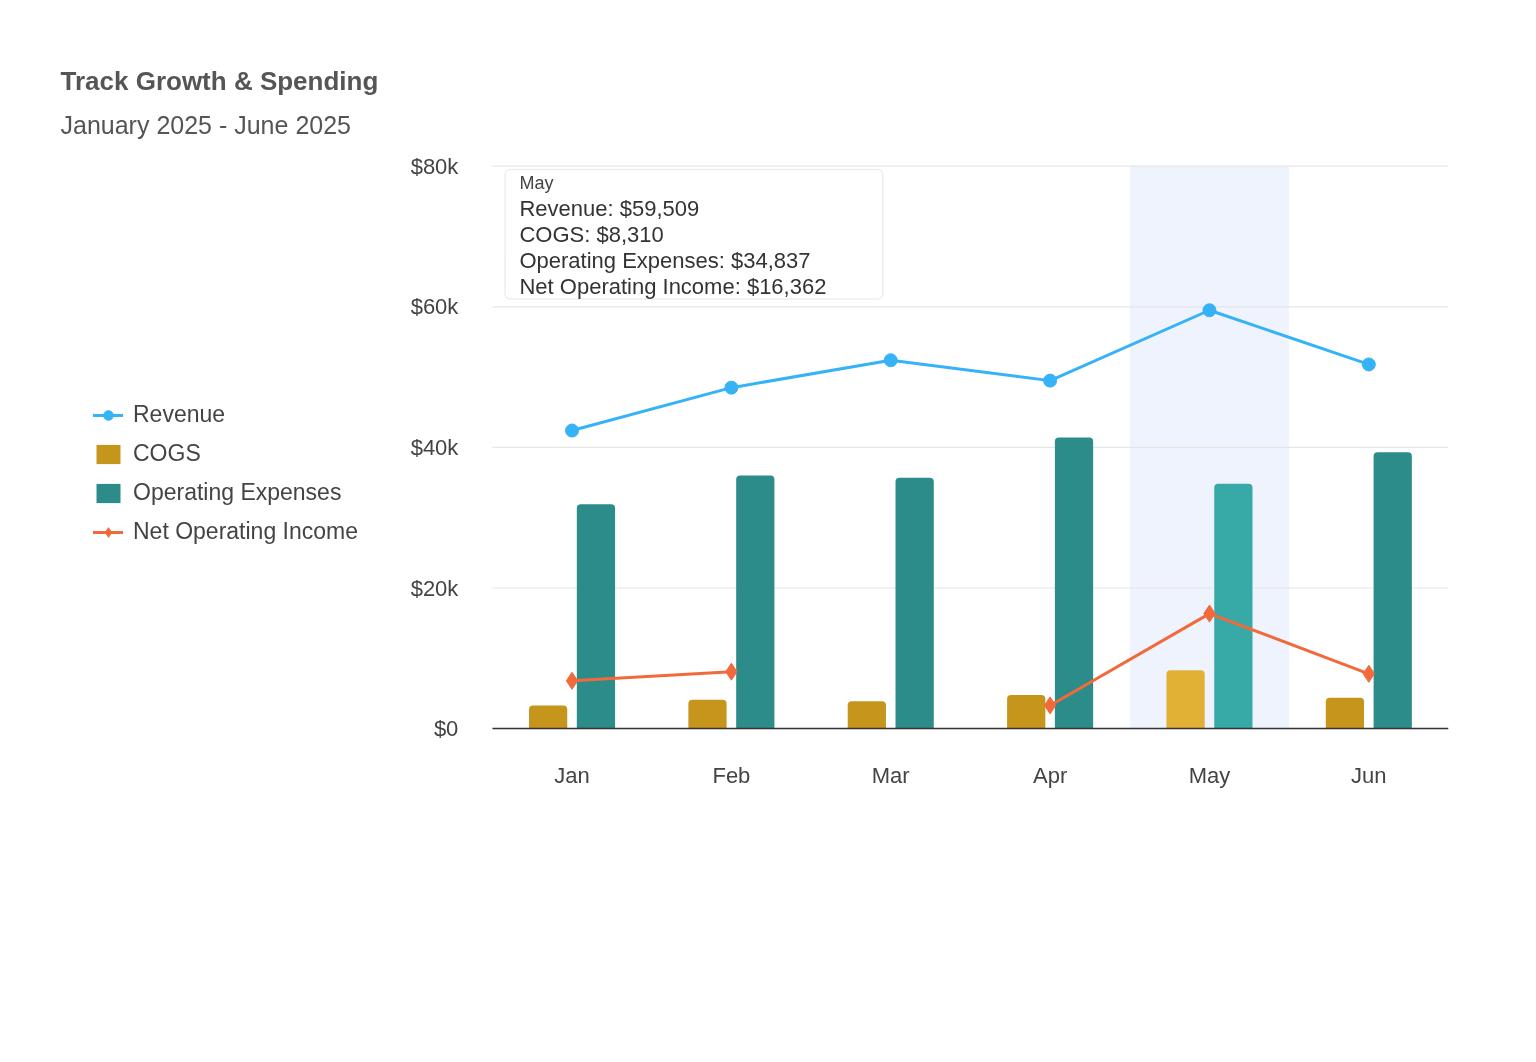 This screenshot has width=1536, height=1062. Describe the element at coordinates (435, 447) in the screenshot. I see `y-tick-label: $40k` at that location.